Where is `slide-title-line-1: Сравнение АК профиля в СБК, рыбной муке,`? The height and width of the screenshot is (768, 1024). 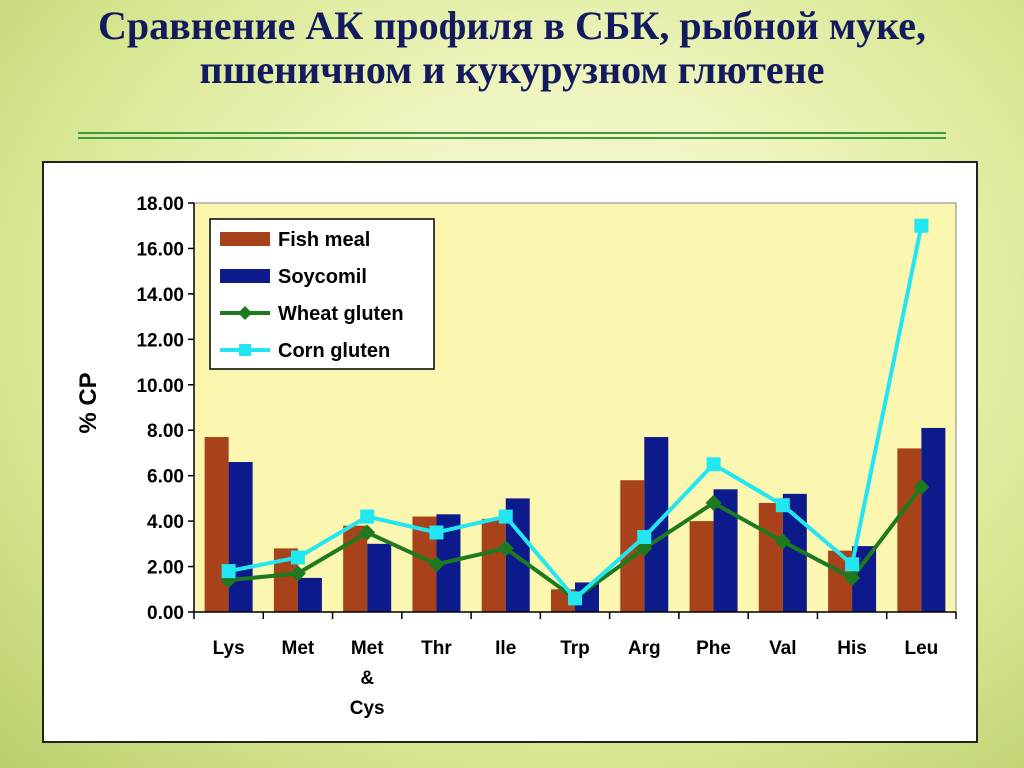
slide-title-line-1: Сравнение АК профиля в СБК, рыбной муке, is located at coordinates (512, 25).